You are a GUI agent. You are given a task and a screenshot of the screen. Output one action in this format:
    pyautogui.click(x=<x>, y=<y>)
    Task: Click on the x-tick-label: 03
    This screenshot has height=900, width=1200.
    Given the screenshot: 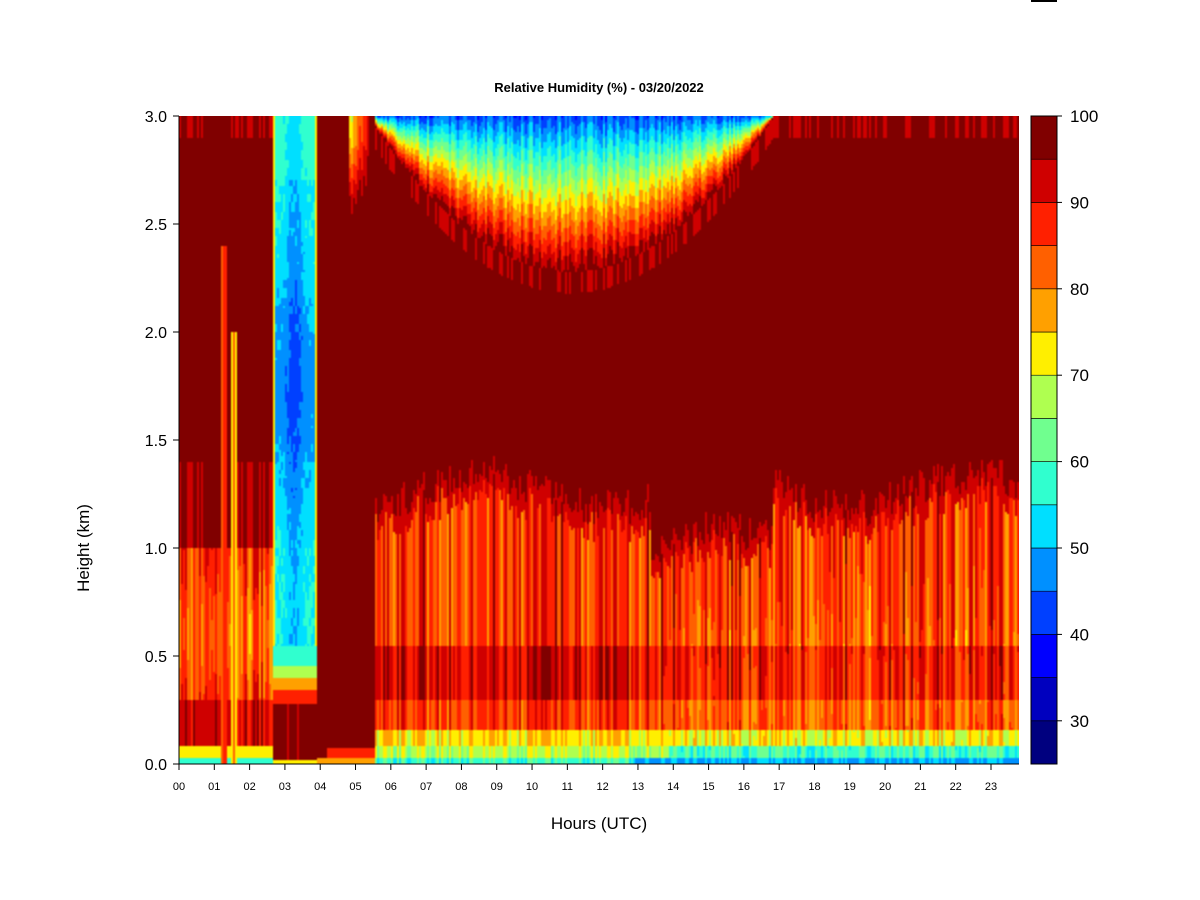 What is the action you would take?
    pyautogui.click(x=285, y=787)
    